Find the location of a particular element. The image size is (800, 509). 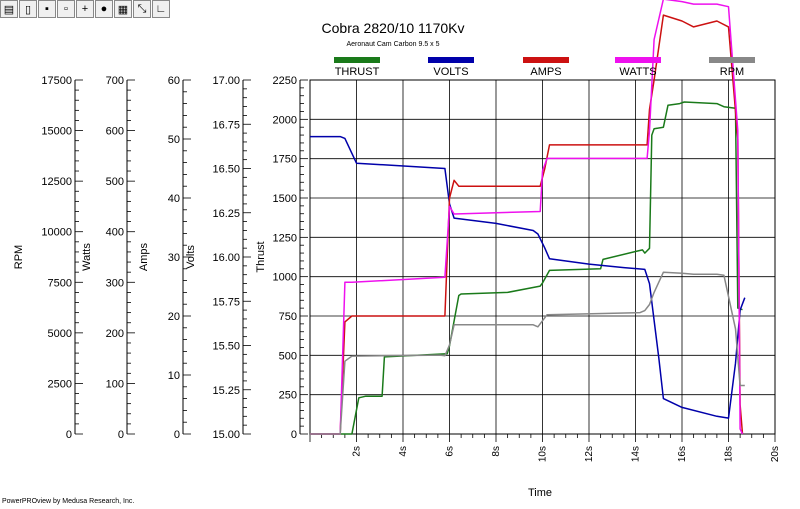

legend-label: WATTS is located at coordinates (637, 72).